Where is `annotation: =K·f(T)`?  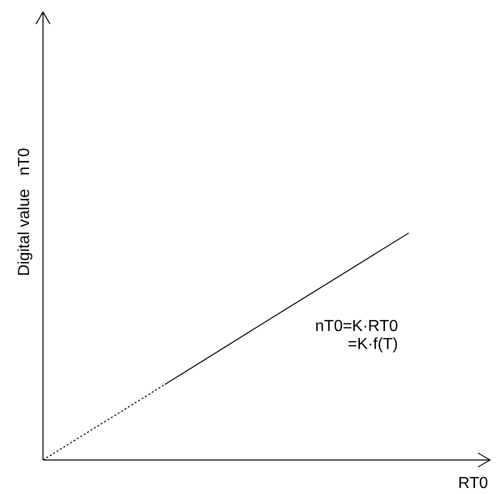 annotation: =K·f(T) is located at coordinates (373, 344).